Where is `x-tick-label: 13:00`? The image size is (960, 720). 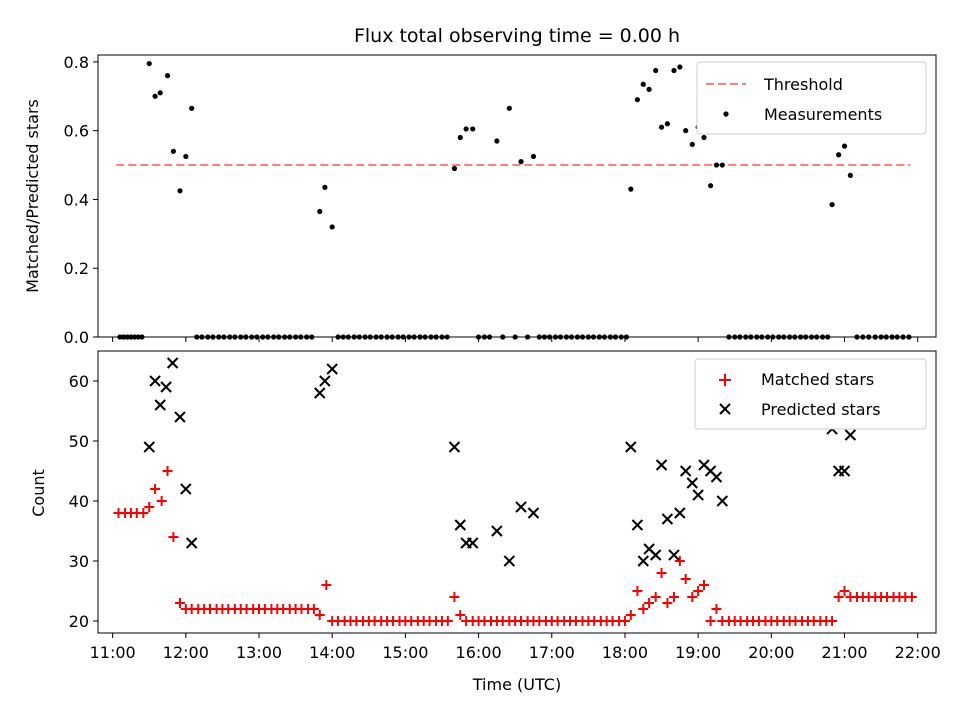 x-tick-label: 13:00 is located at coordinates (259, 652).